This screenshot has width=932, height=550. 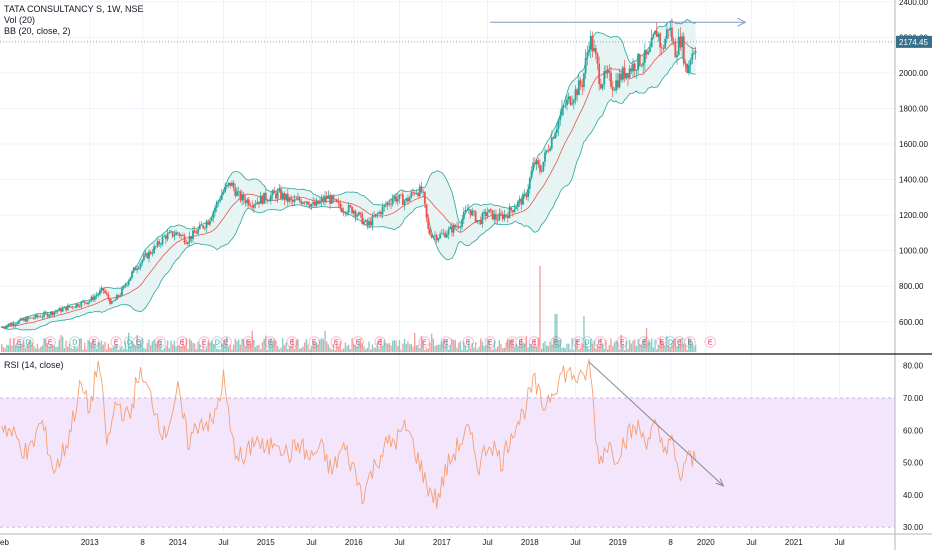 What do you see at coordinates (37, 31) in the screenshot?
I see `bollinger-label: BB (20, close, 2)` at bounding box center [37, 31].